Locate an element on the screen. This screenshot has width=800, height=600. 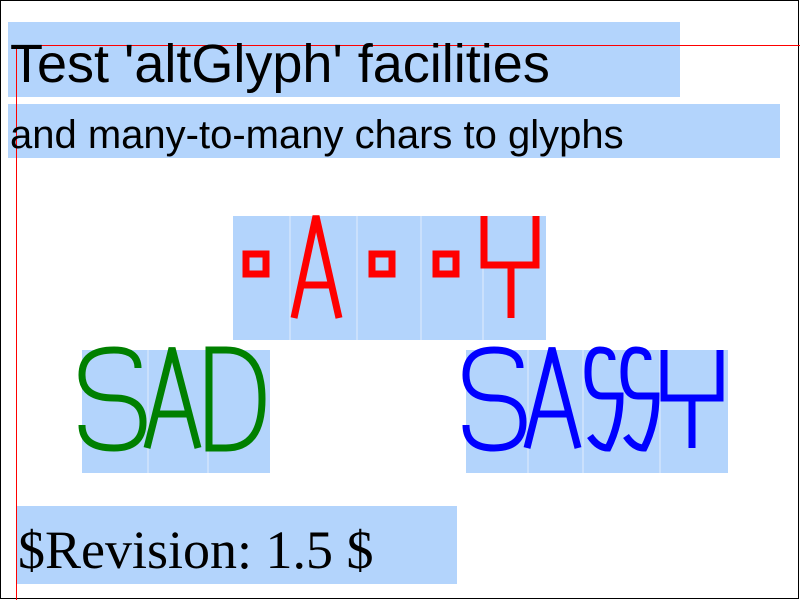
glyph-ss-ligature is located at coordinates (622, 399).